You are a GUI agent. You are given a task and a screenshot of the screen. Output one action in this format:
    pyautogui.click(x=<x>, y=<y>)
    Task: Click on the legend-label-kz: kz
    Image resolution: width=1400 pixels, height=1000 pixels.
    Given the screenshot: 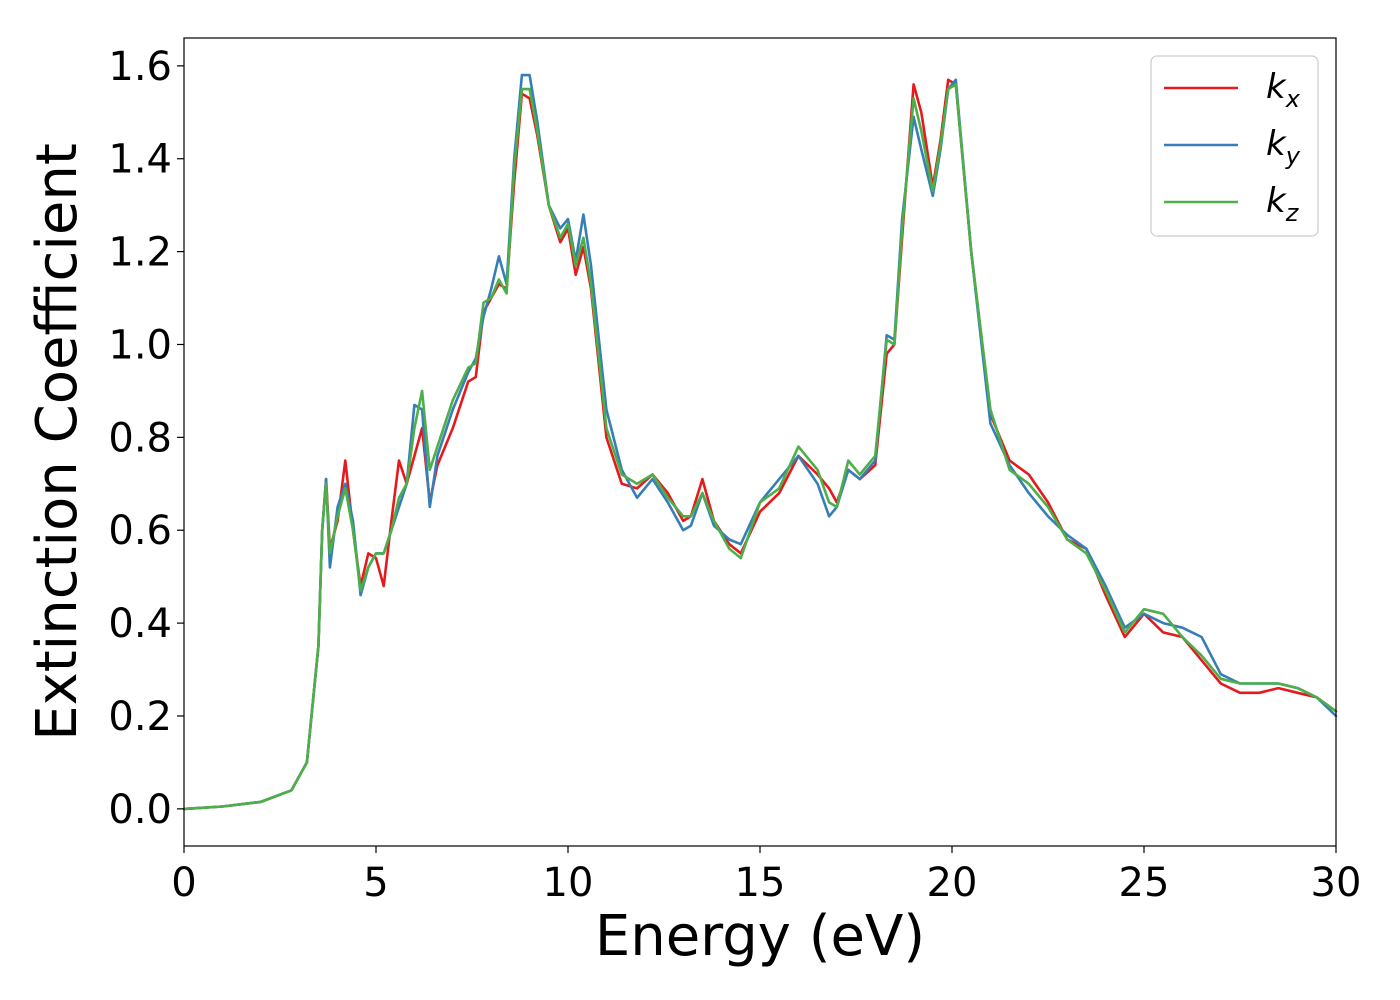 What is the action you would take?
    pyautogui.click(x=1283, y=204)
    